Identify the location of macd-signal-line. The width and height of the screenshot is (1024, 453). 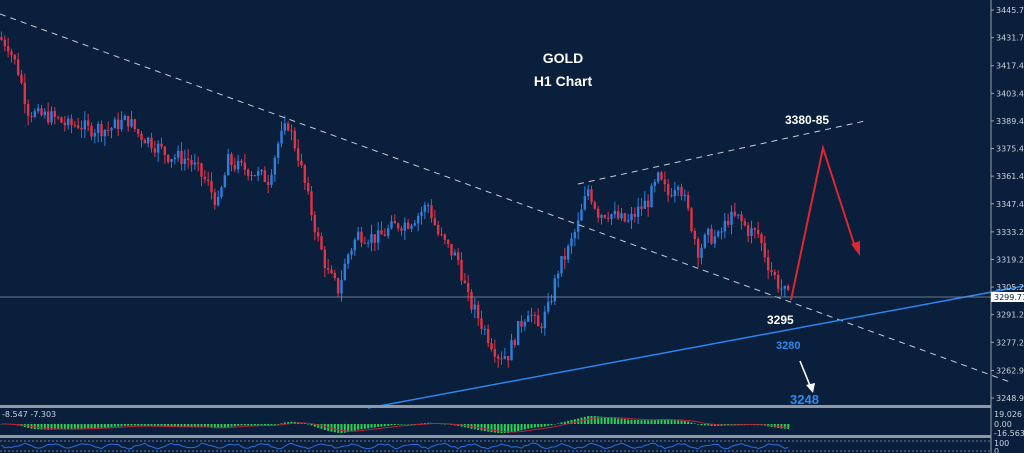
(395, 424).